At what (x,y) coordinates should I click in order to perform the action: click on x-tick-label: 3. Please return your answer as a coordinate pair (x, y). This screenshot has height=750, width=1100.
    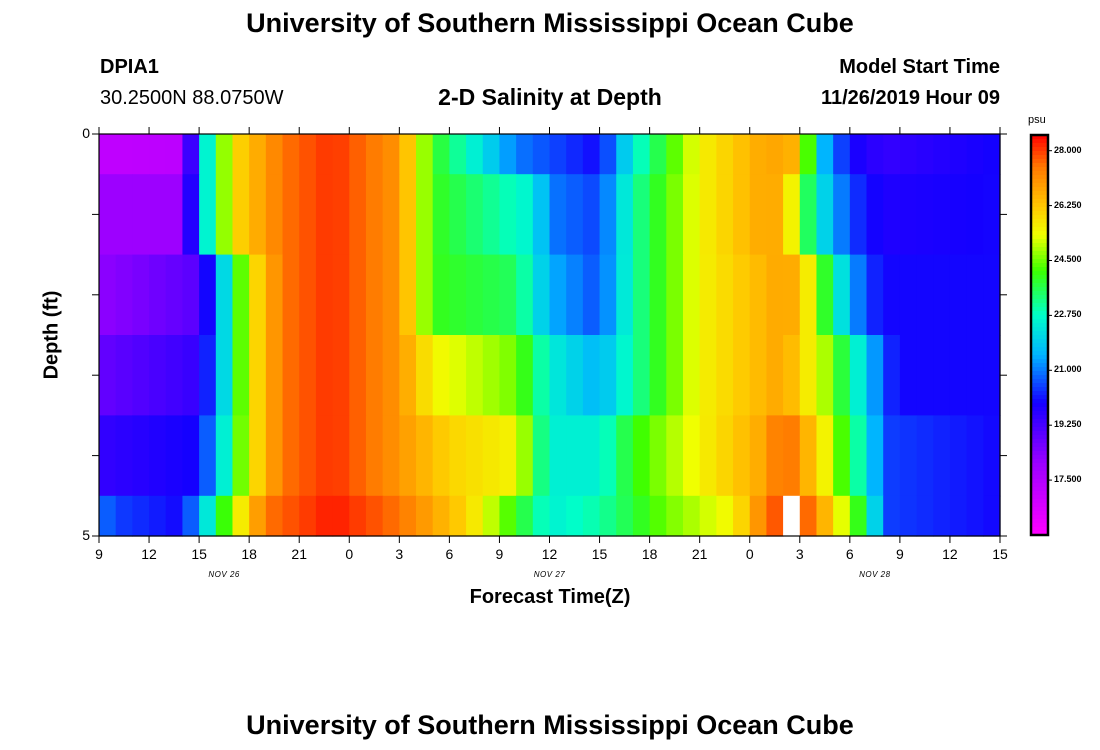
    Looking at the image, I should click on (799, 554).